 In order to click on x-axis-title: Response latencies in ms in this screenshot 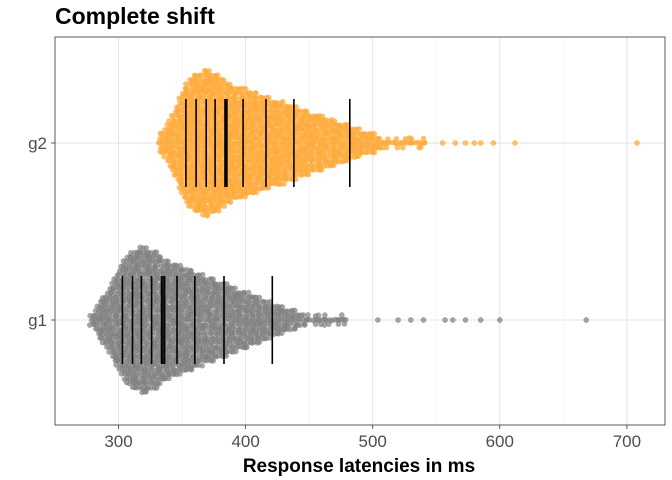, I will do `click(359, 466)`.